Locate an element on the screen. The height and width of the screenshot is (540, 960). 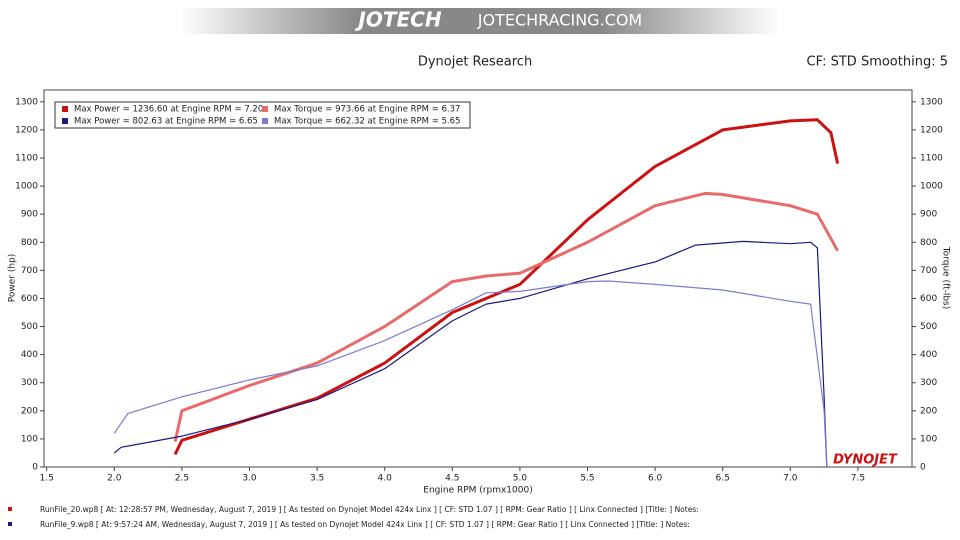
y2-tick-label: 1000 is located at coordinates (931, 187).